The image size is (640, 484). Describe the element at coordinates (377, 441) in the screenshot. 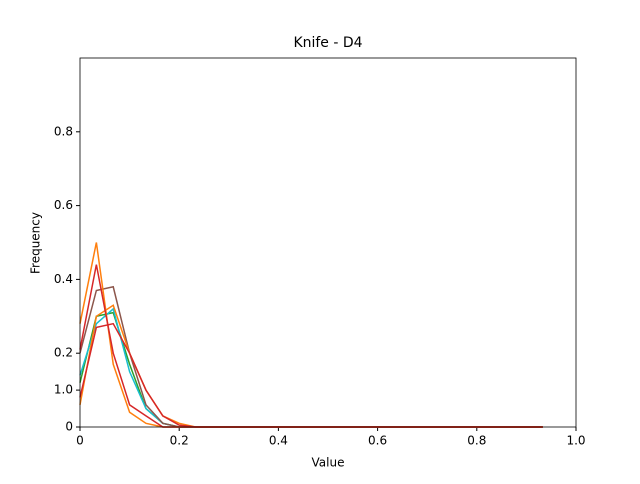

I see `x-tick-label: 0.6` at that location.